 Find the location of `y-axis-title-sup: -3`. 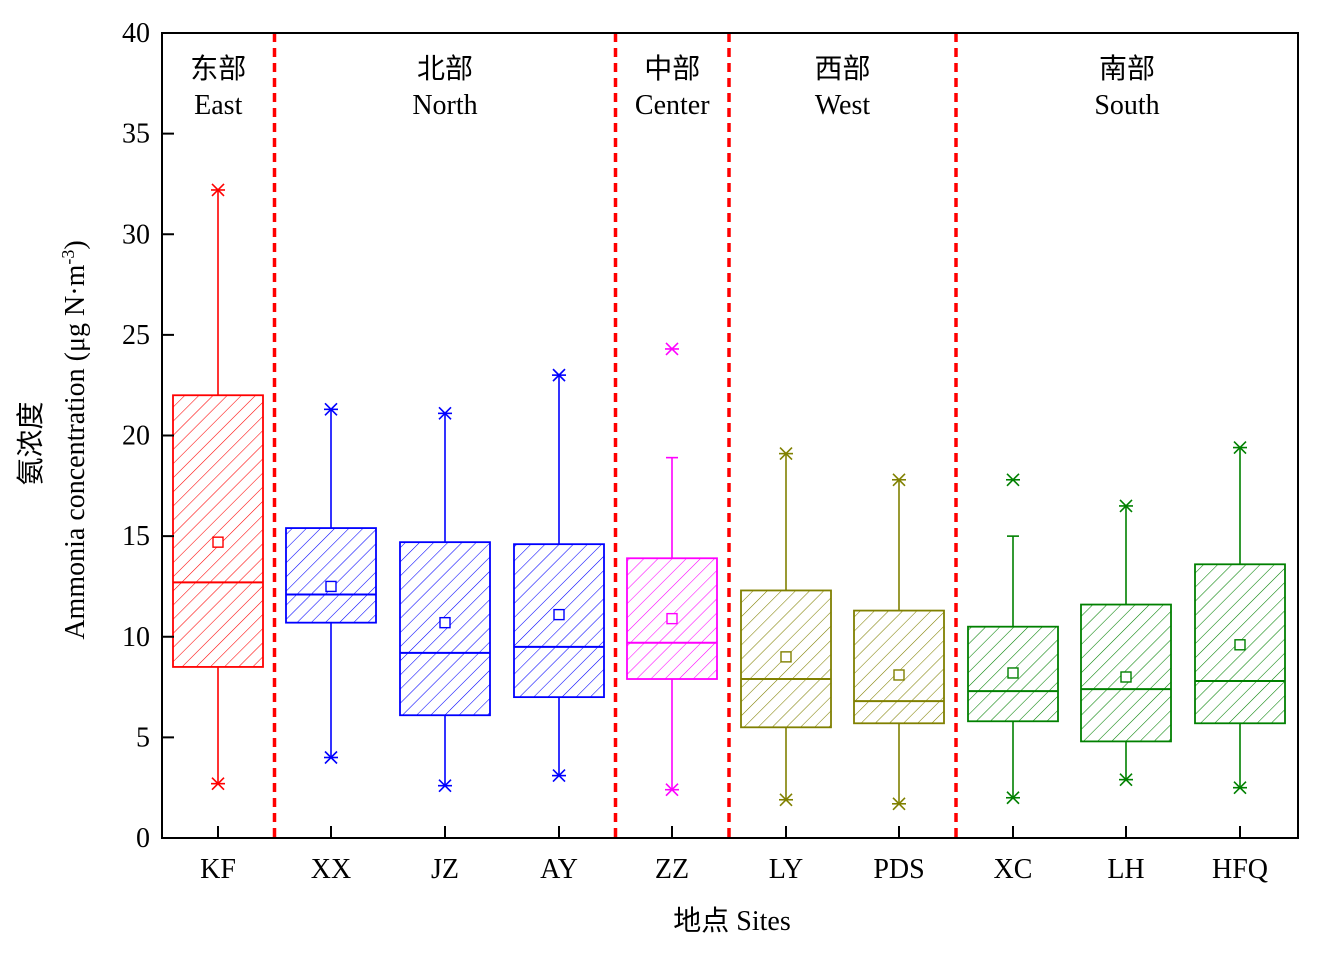

y-axis-title-sup: -3 is located at coordinates (68, 257).